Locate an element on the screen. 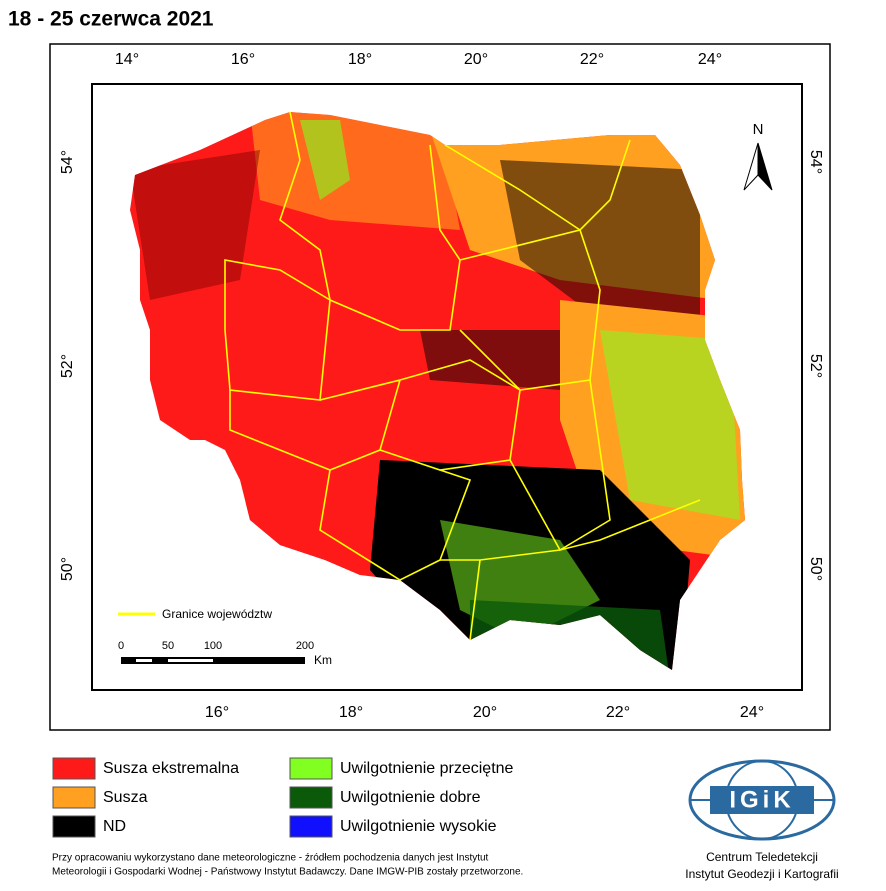 This screenshot has width=886, height=891. scale-label: 0 is located at coordinates (121, 646).